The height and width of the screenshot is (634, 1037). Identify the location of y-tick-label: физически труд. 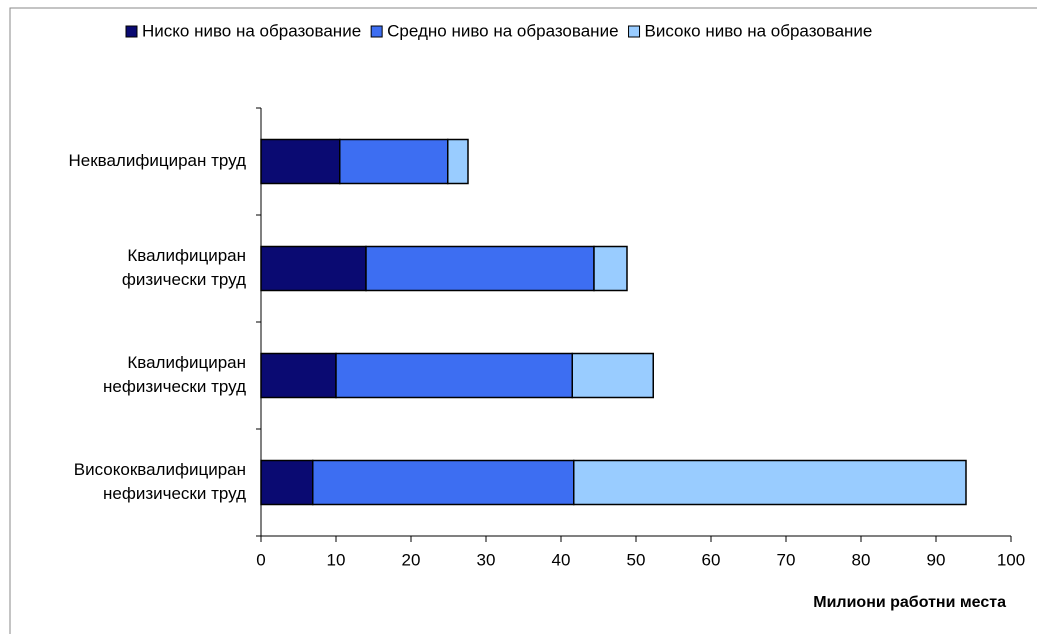
(184, 279).